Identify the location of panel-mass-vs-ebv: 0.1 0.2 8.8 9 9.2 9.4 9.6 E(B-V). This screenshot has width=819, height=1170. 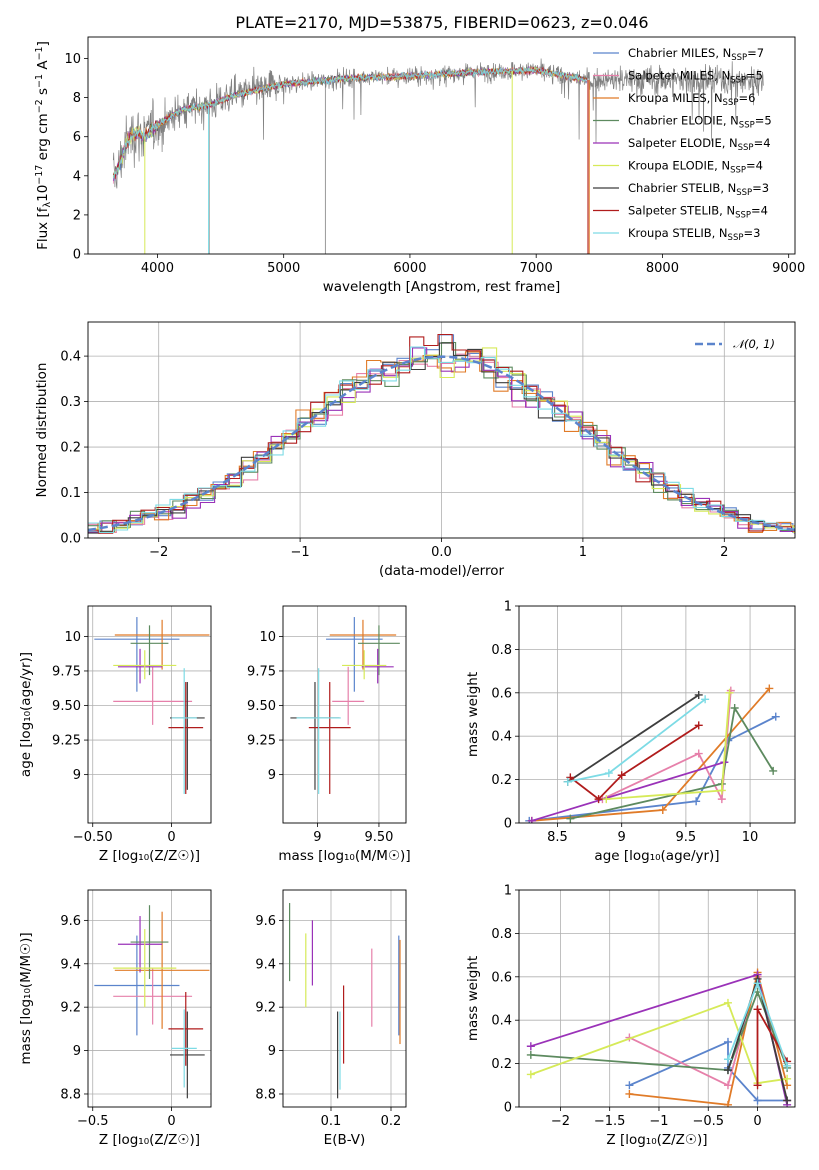
(331, 1018).